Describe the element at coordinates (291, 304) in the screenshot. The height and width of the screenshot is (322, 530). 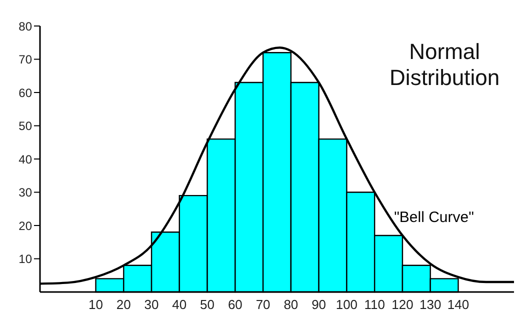
I see `x-tick-label: 80` at that location.